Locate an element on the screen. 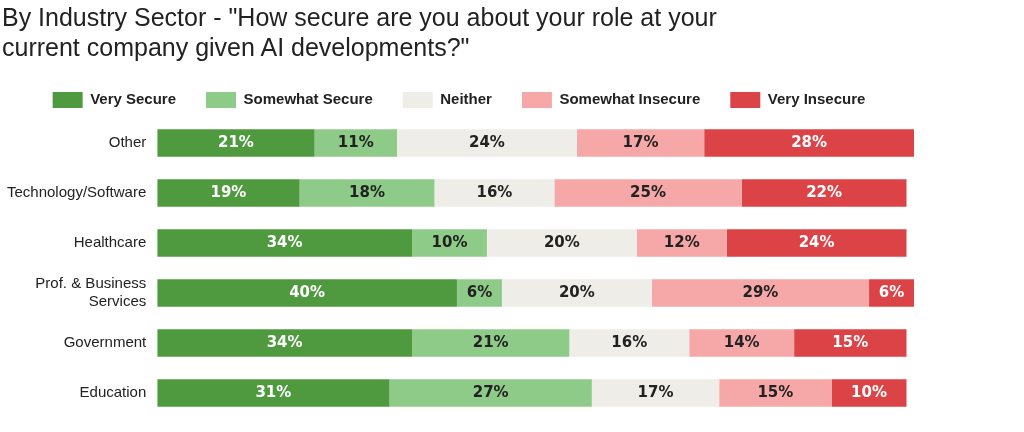 The image size is (1024, 432). data-label: 27% is located at coordinates (490, 391).